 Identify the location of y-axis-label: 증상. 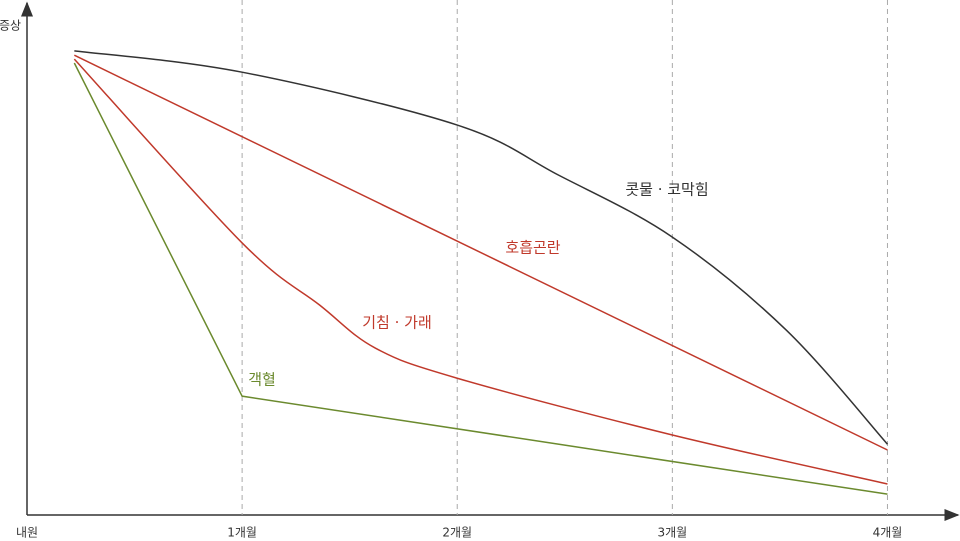
(10, 26).